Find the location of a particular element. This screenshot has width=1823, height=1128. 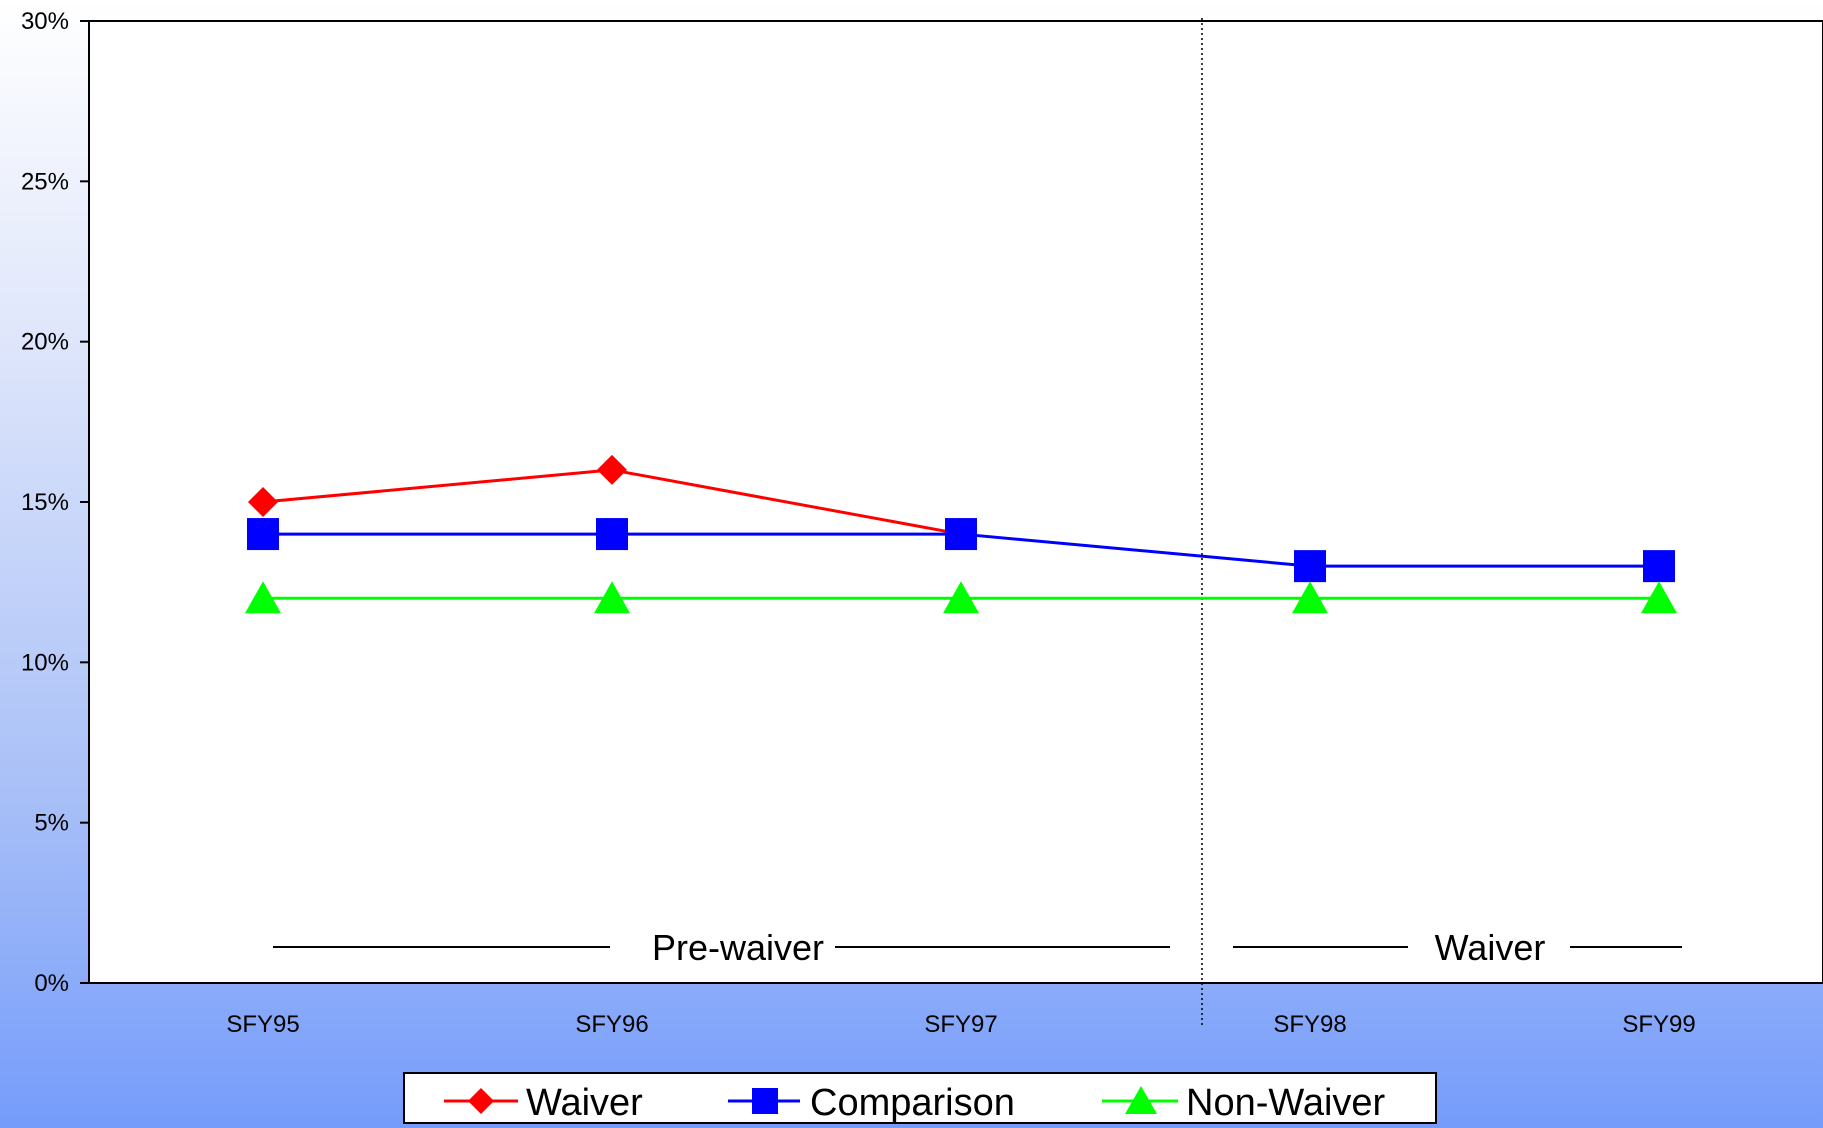

y-tick-label: 25% is located at coordinates (45, 181).